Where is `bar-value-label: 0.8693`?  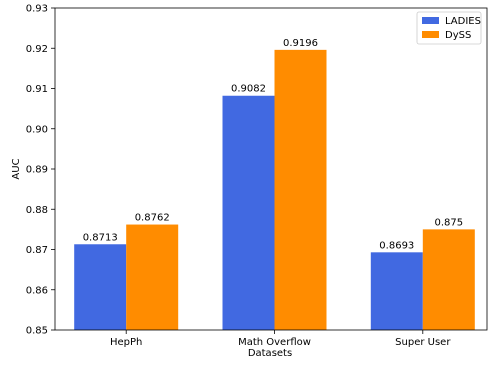 bar-value-label: 0.8693 is located at coordinates (396, 245).